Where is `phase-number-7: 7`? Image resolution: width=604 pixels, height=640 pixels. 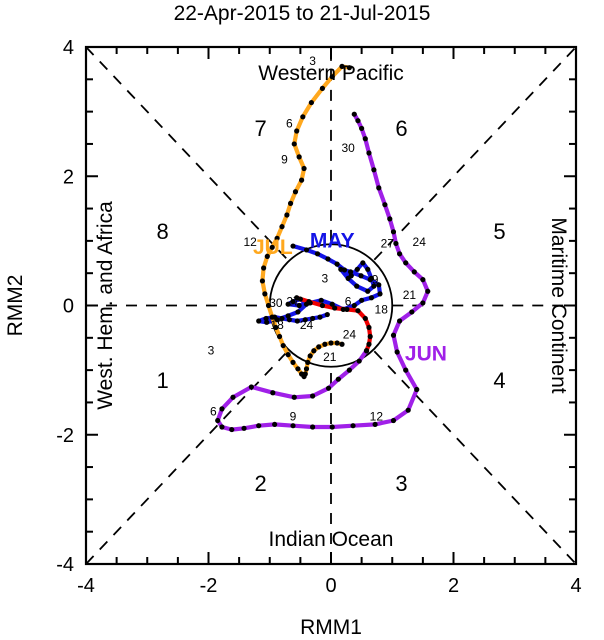 phase-number-7: 7 is located at coordinates (260, 128).